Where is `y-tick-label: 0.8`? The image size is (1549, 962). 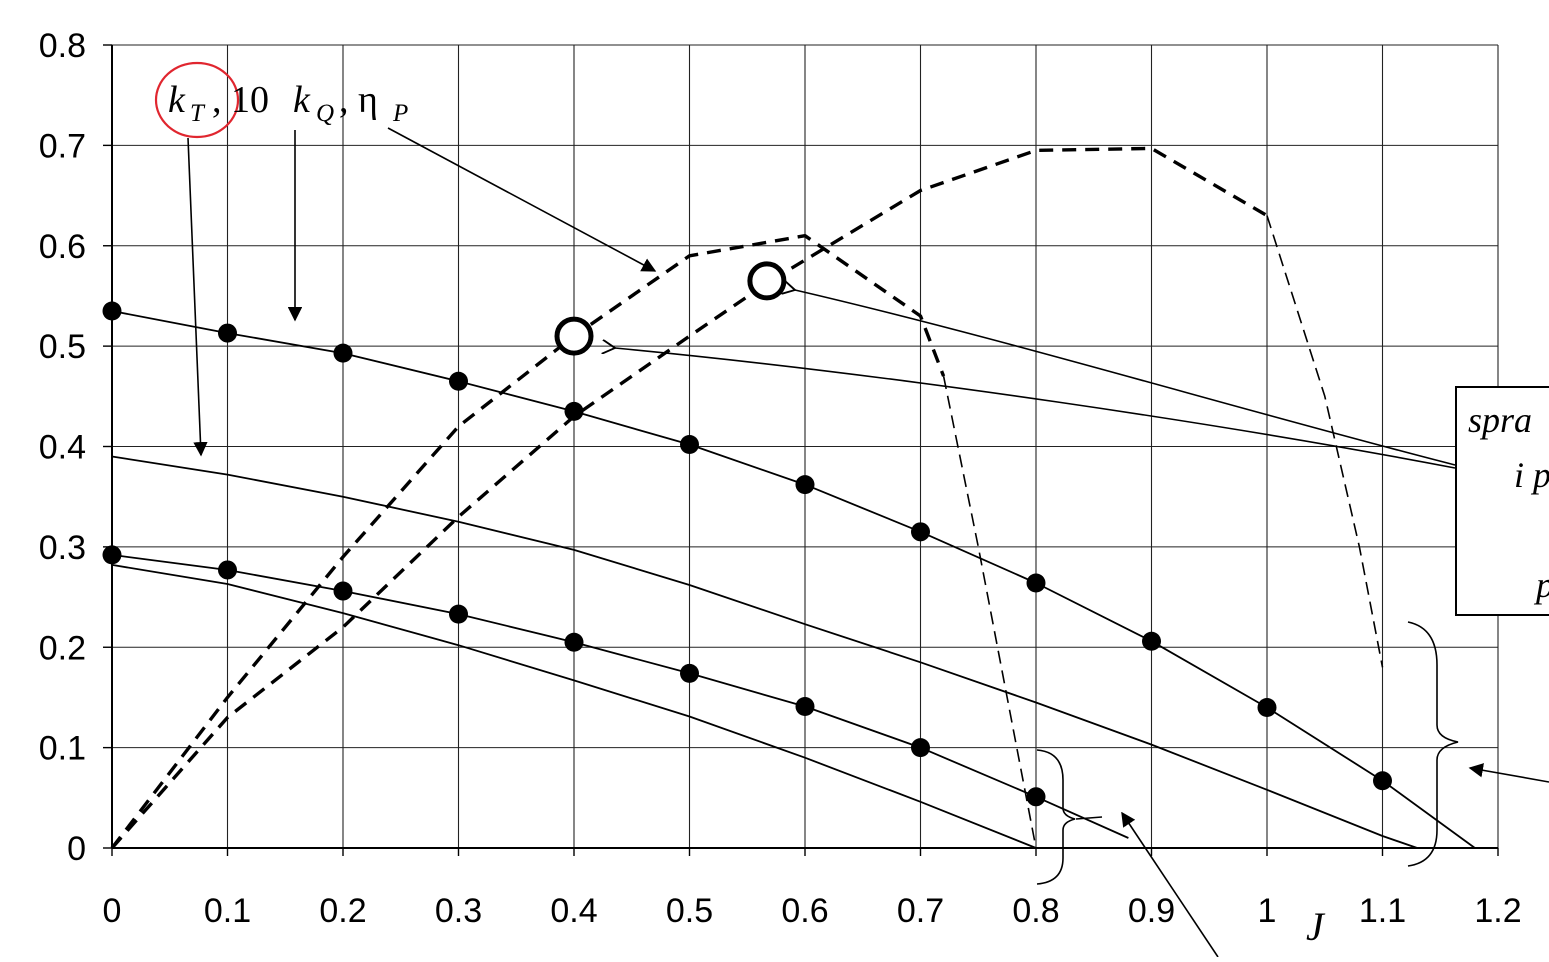
y-tick-label: 0.8 is located at coordinates (62, 46).